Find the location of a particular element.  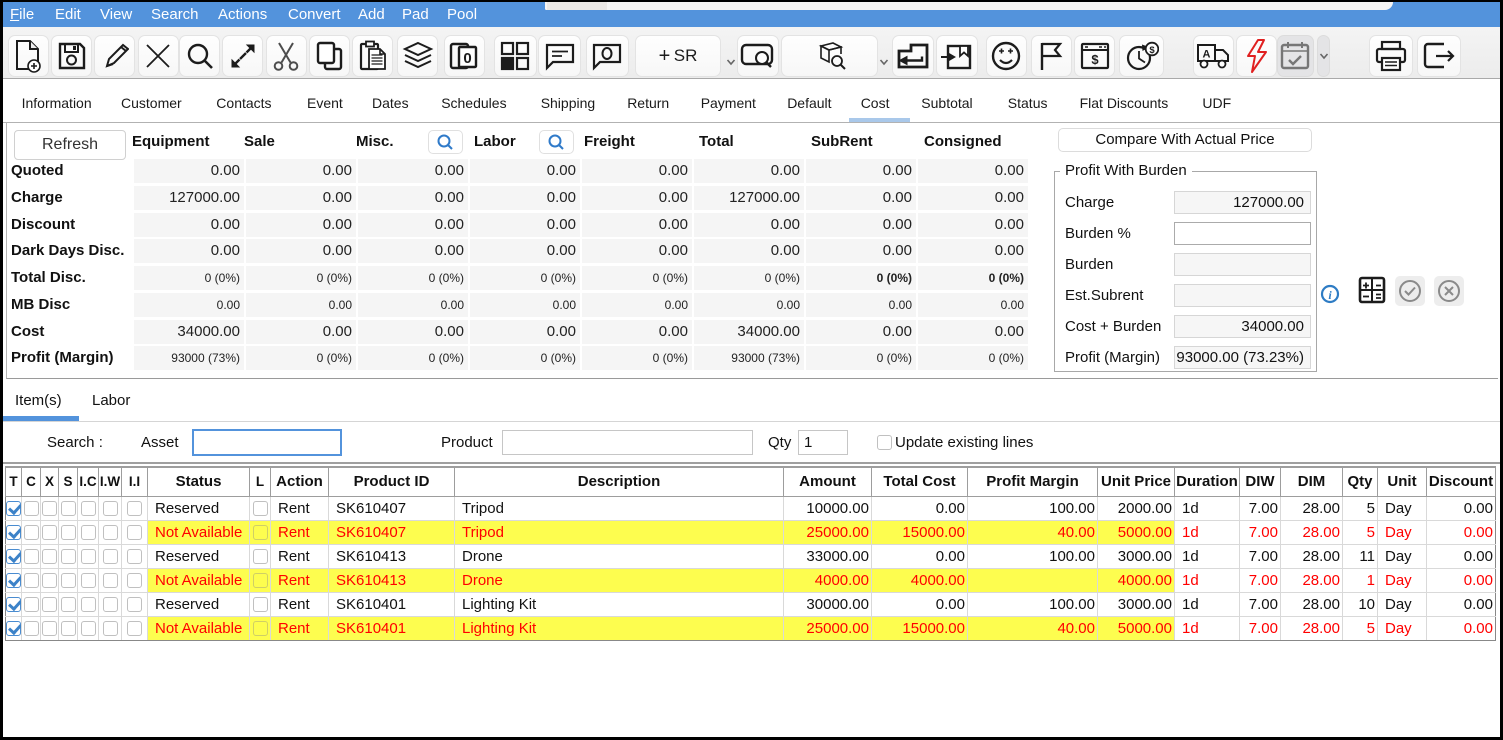

svg-text: i is located at coordinates (1330, 295).